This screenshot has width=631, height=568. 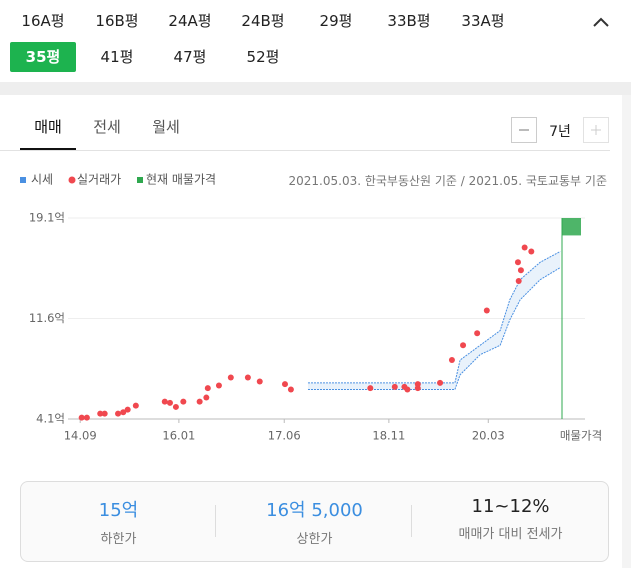 I want to click on y-tick-label: 19.1억, so click(x=47, y=218).